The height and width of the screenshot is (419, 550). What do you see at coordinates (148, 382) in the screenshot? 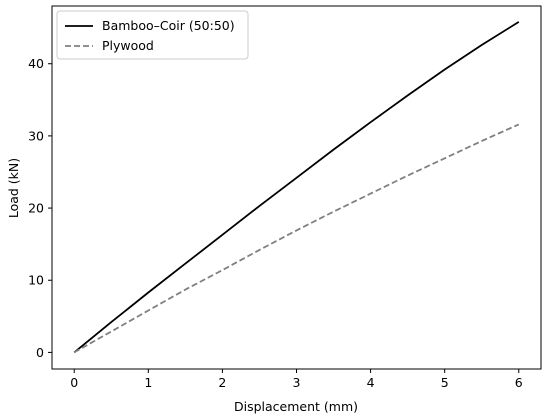
I see `x-tick-label: 1` at bounding box center [148, 382].